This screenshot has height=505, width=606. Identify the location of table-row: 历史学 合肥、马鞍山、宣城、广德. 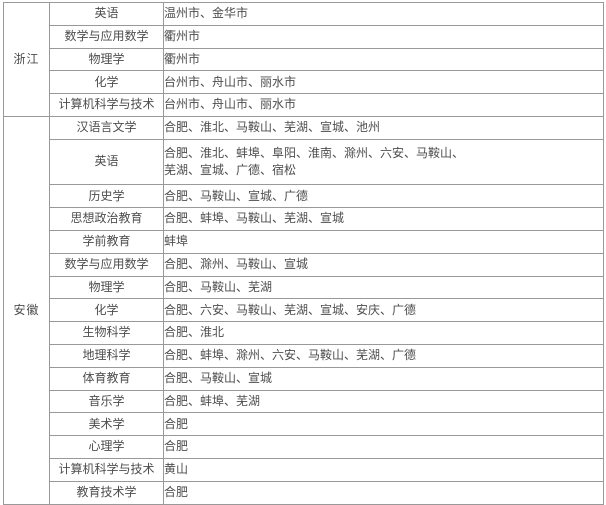
(304, 196).